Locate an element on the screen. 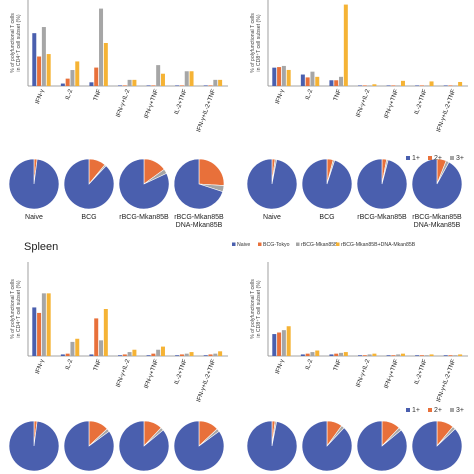 This screenshot has height=474, width=474. section-label: Spleen is located at coordinates (41, 247).